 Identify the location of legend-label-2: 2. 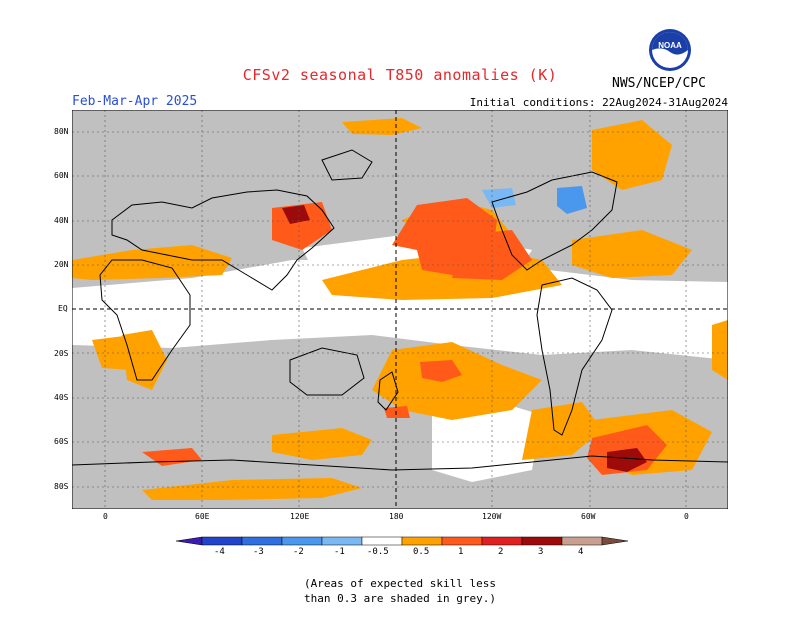
(501, 552).